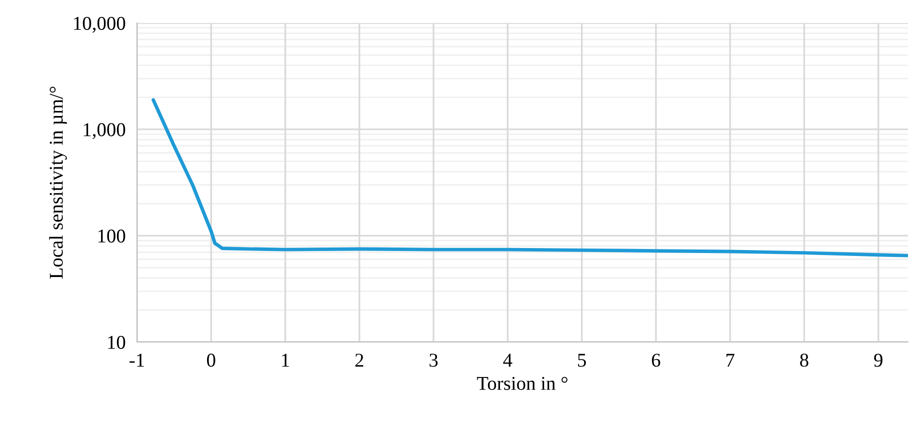  I want to click on x-tick-label: -1, so click(137, 360).